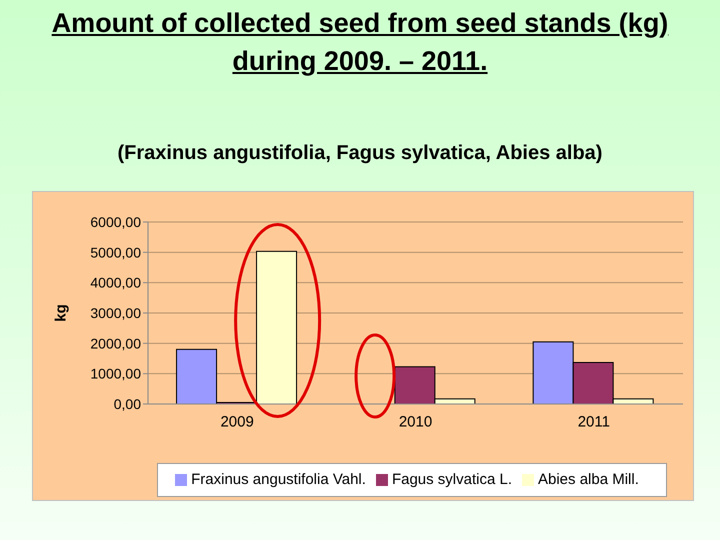 The image size is (720, 540). What do you see at coordinates (116, 374) in the screenshot?
I see `y-tick-label: 1000,00` at bounding box center [116, 374].